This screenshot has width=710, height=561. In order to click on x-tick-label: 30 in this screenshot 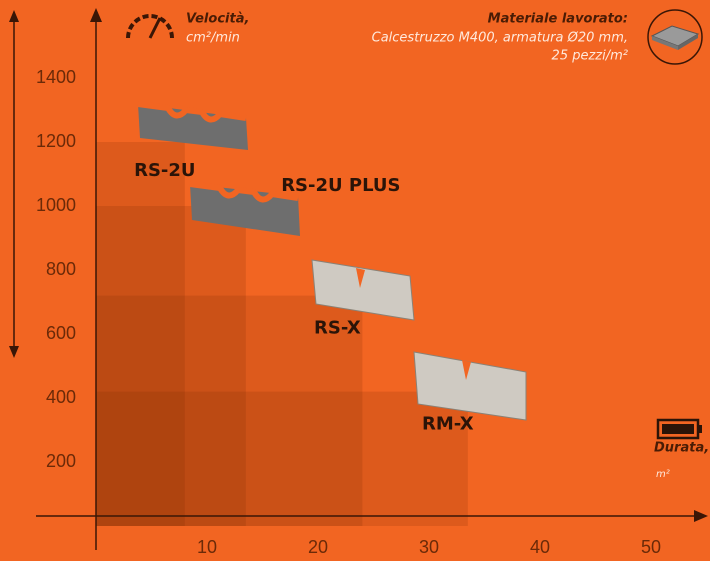, I will do `click(429, 547)`.